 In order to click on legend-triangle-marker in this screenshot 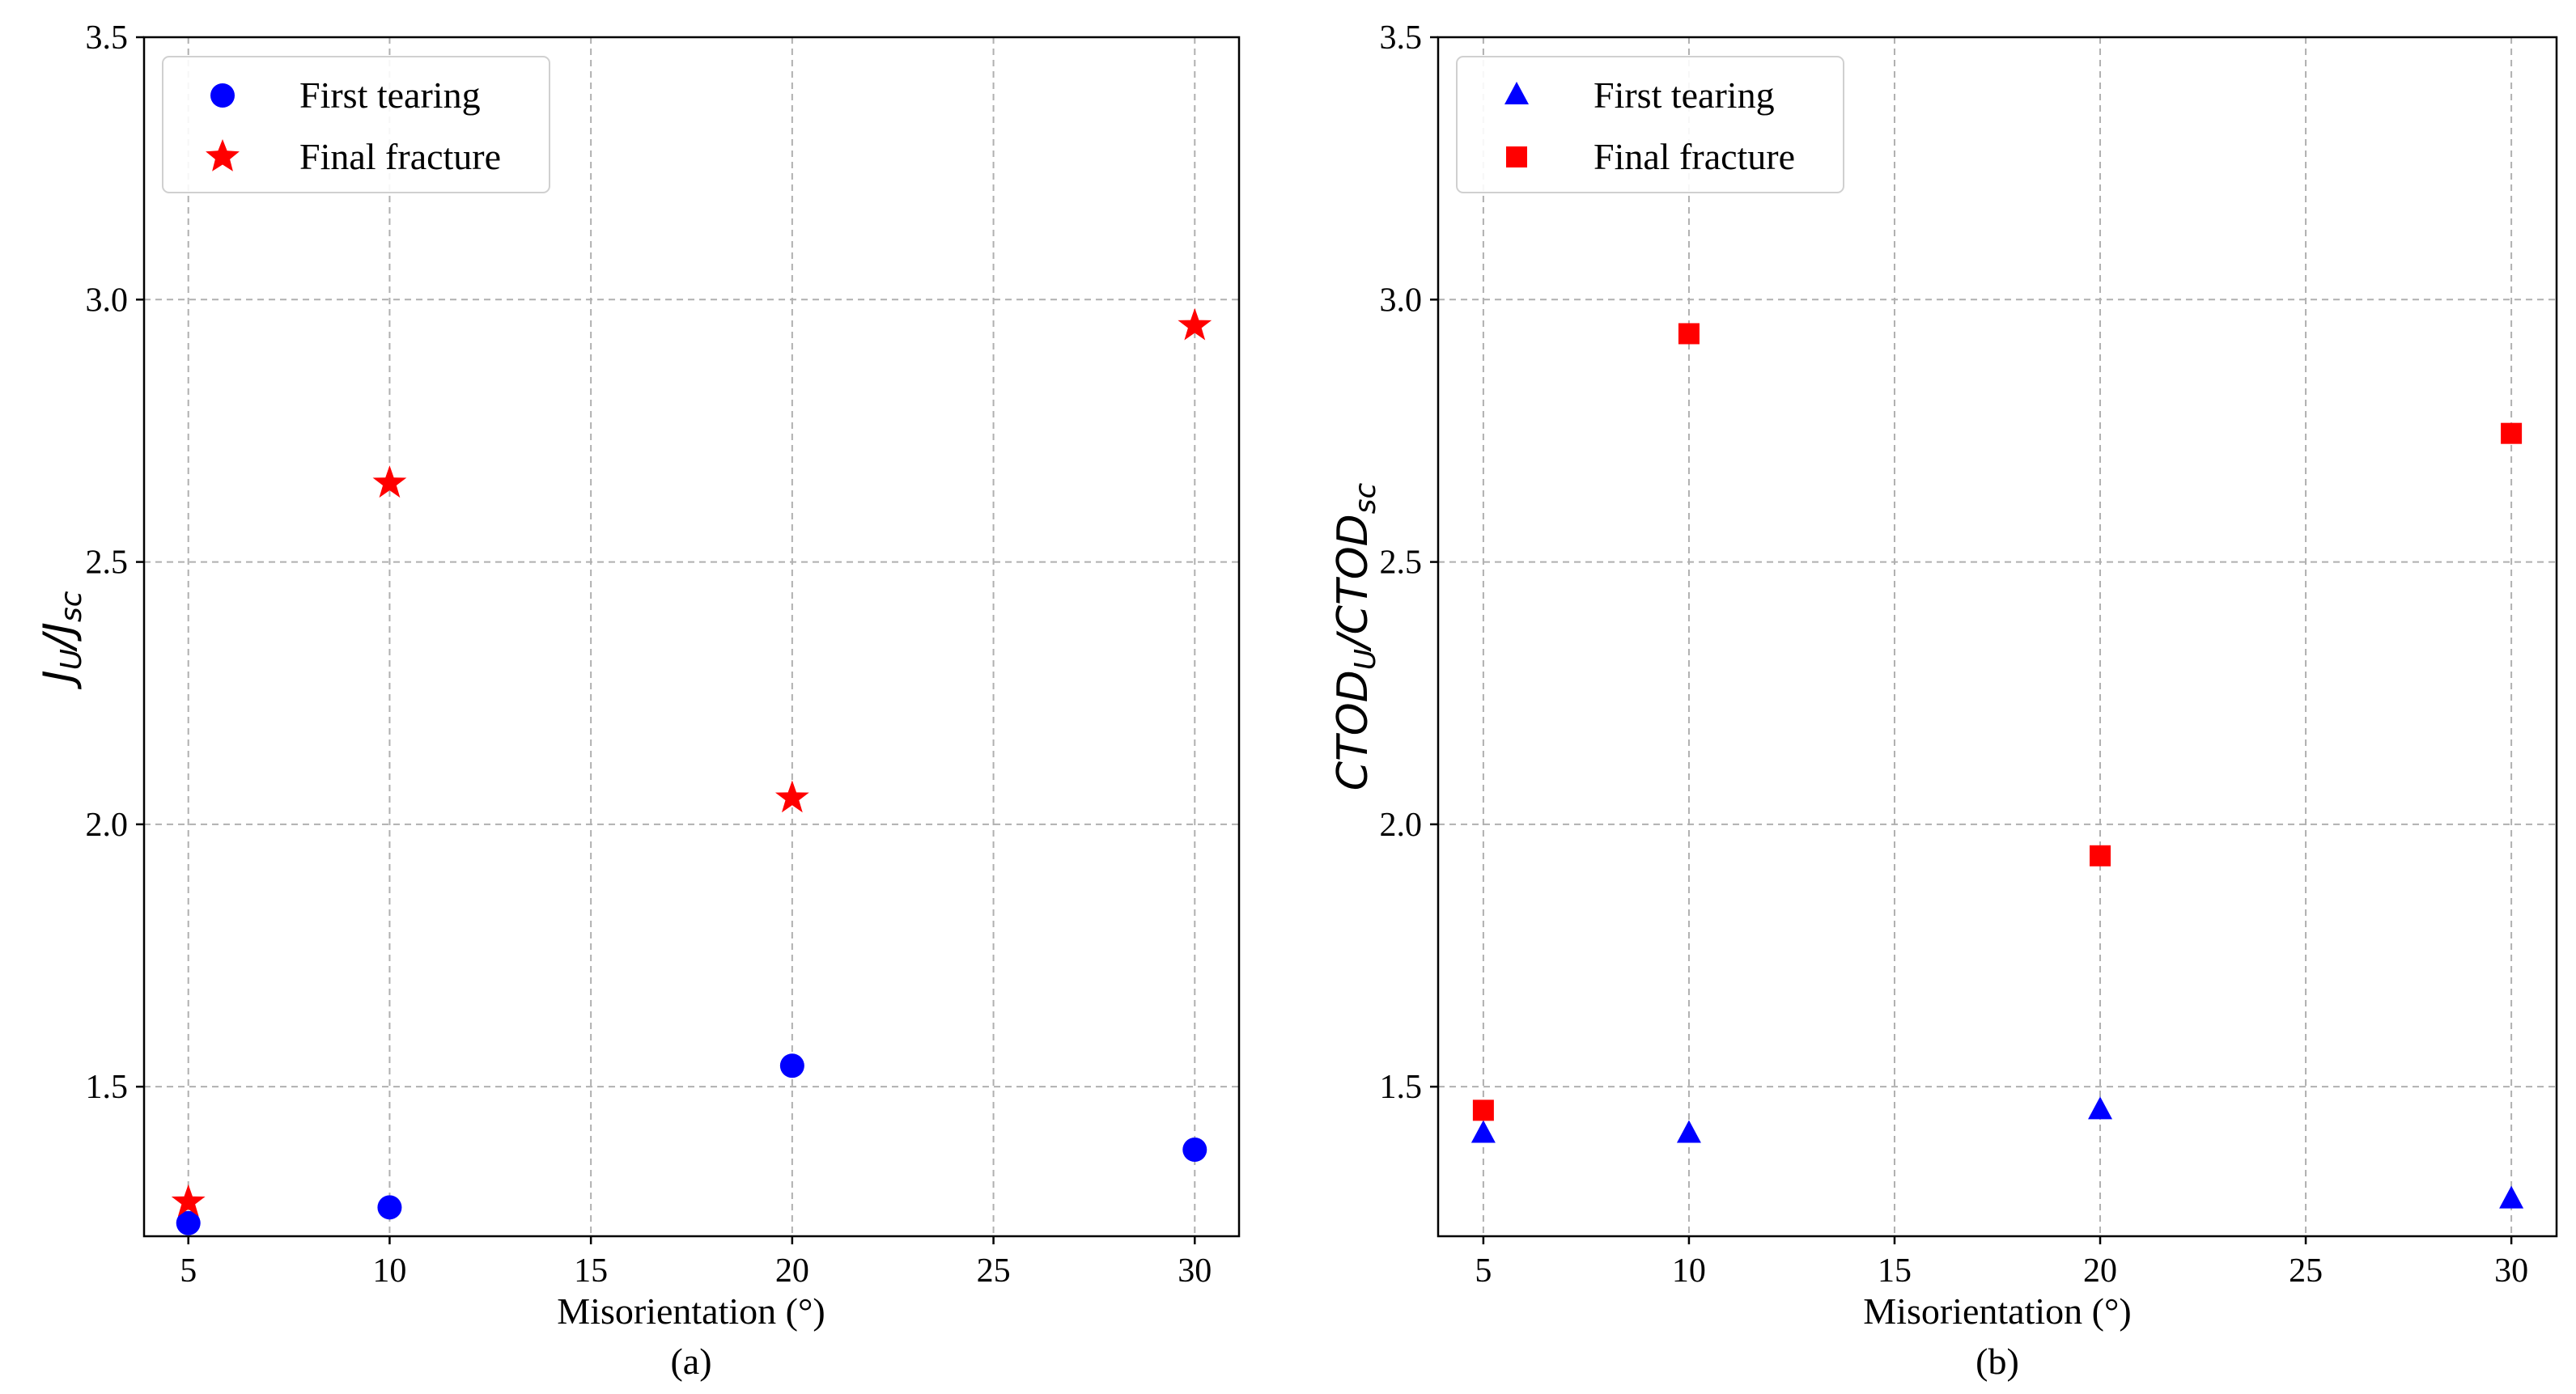, I will do `click(1516, 93)`.